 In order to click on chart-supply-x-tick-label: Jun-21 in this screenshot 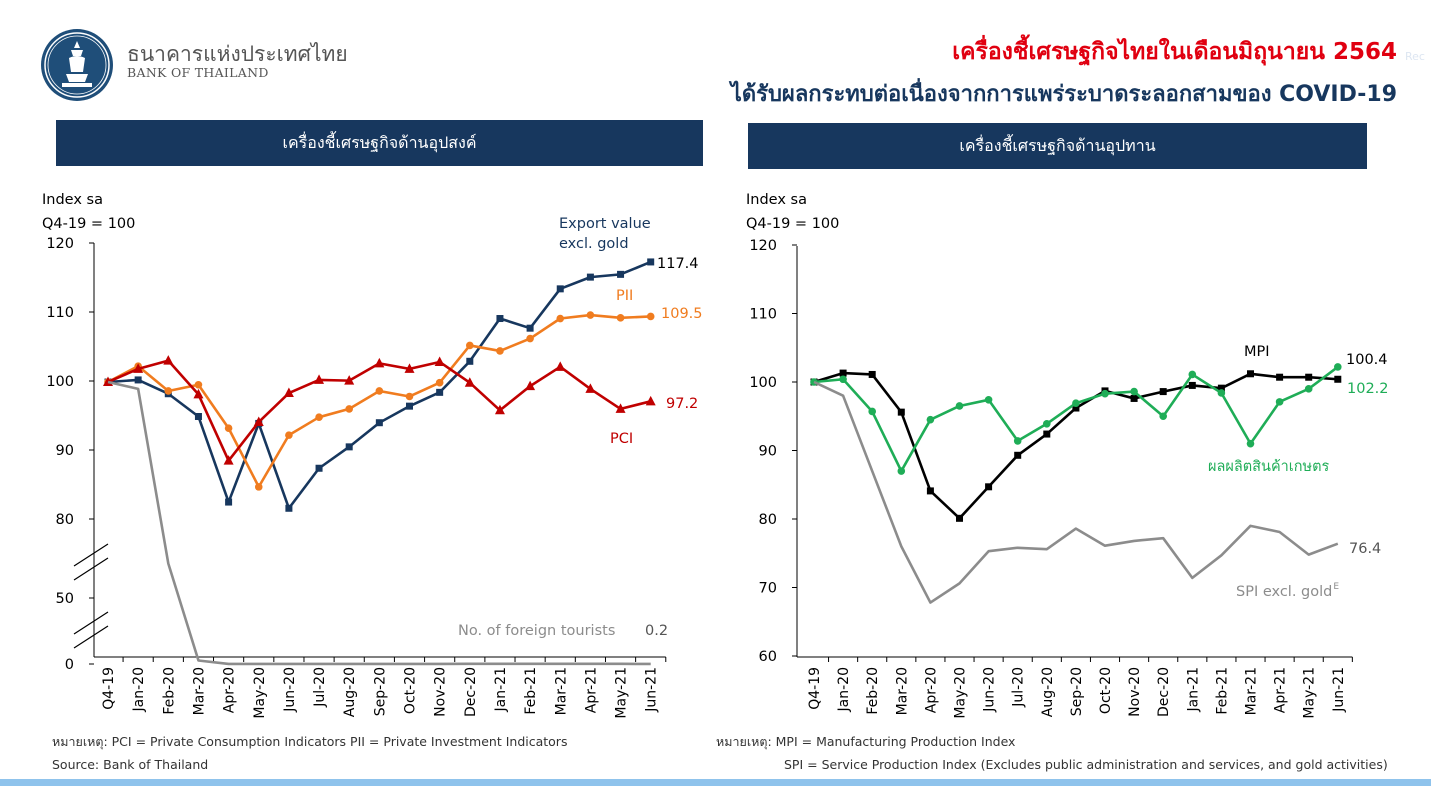, I will do `click(1339, 690)`.